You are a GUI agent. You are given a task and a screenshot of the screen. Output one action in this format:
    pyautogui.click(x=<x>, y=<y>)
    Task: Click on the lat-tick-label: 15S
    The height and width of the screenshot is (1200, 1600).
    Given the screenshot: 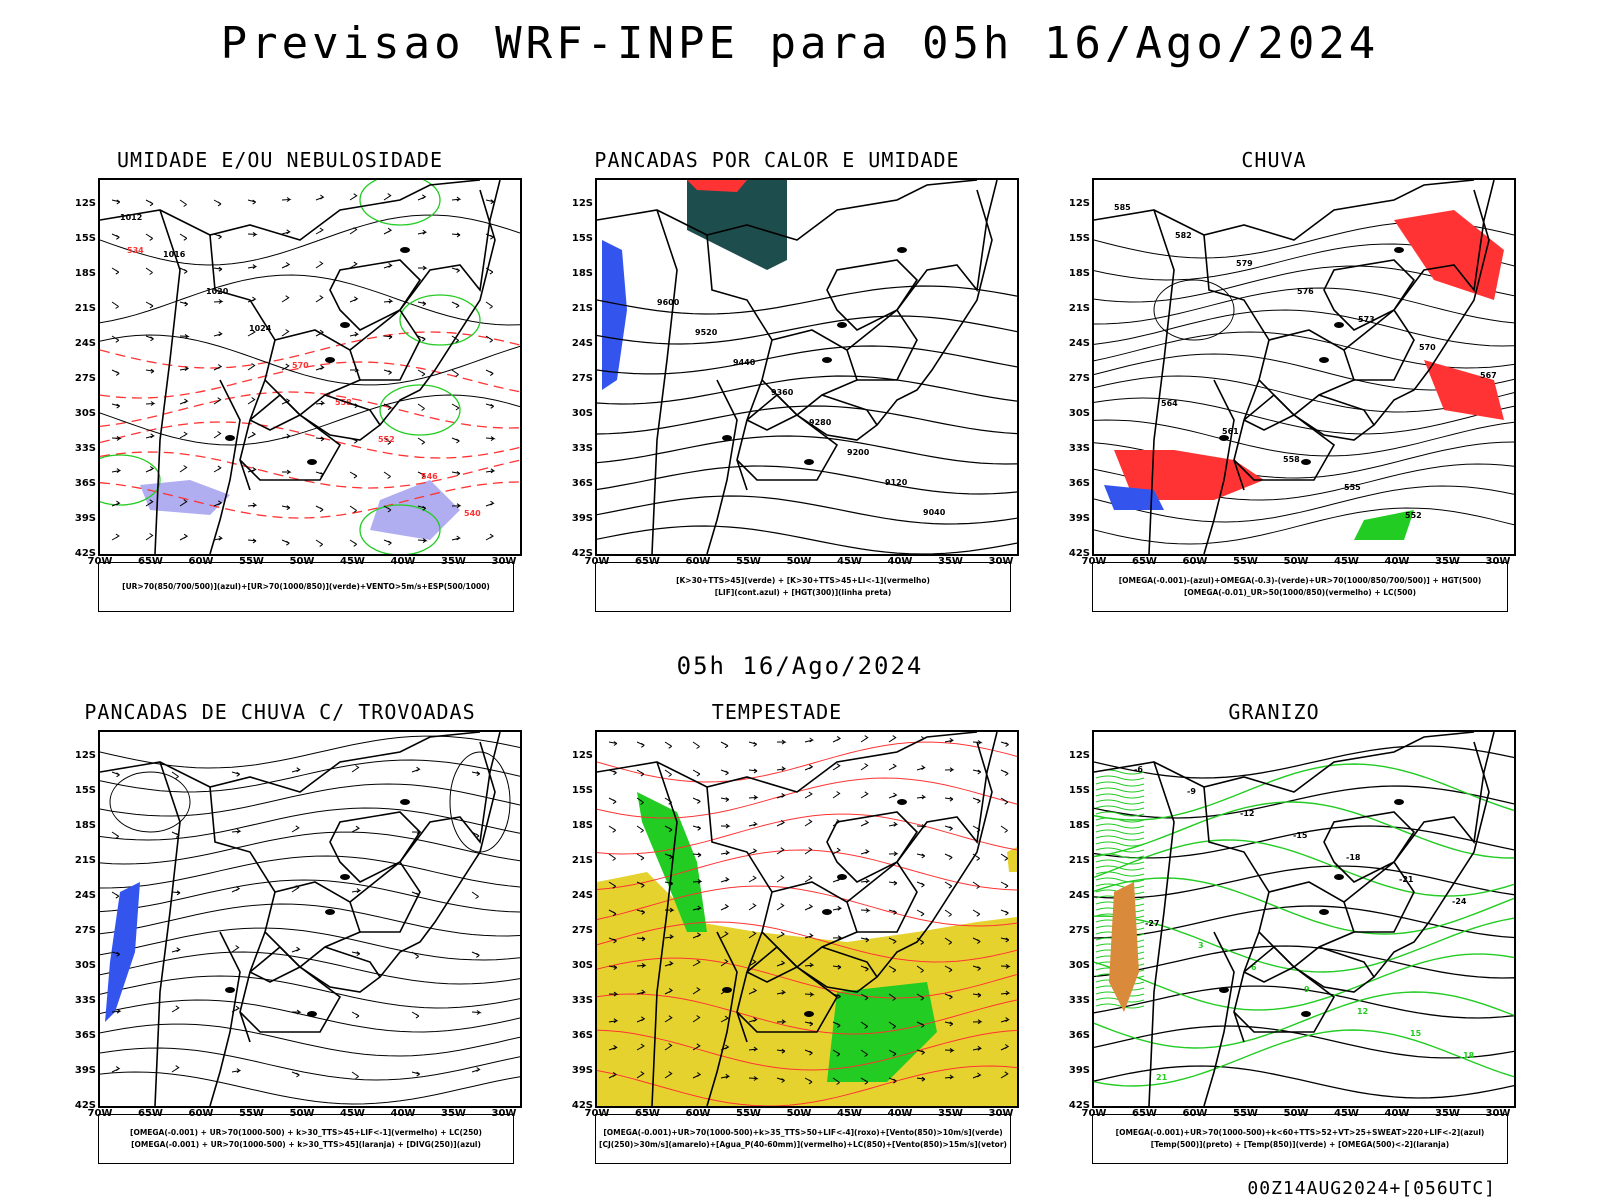 What is the action you would take?
    pyautogui.click(x=1079, y=790)
    